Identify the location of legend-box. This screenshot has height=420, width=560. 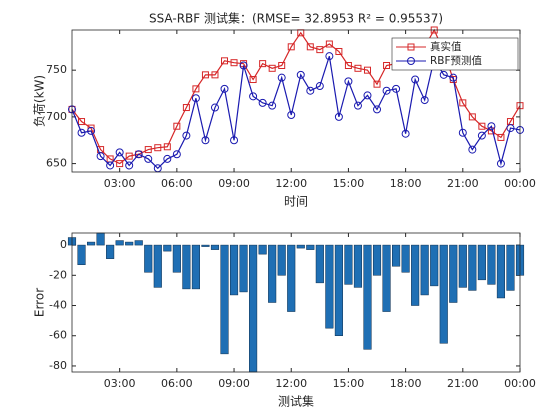
(455, 54).